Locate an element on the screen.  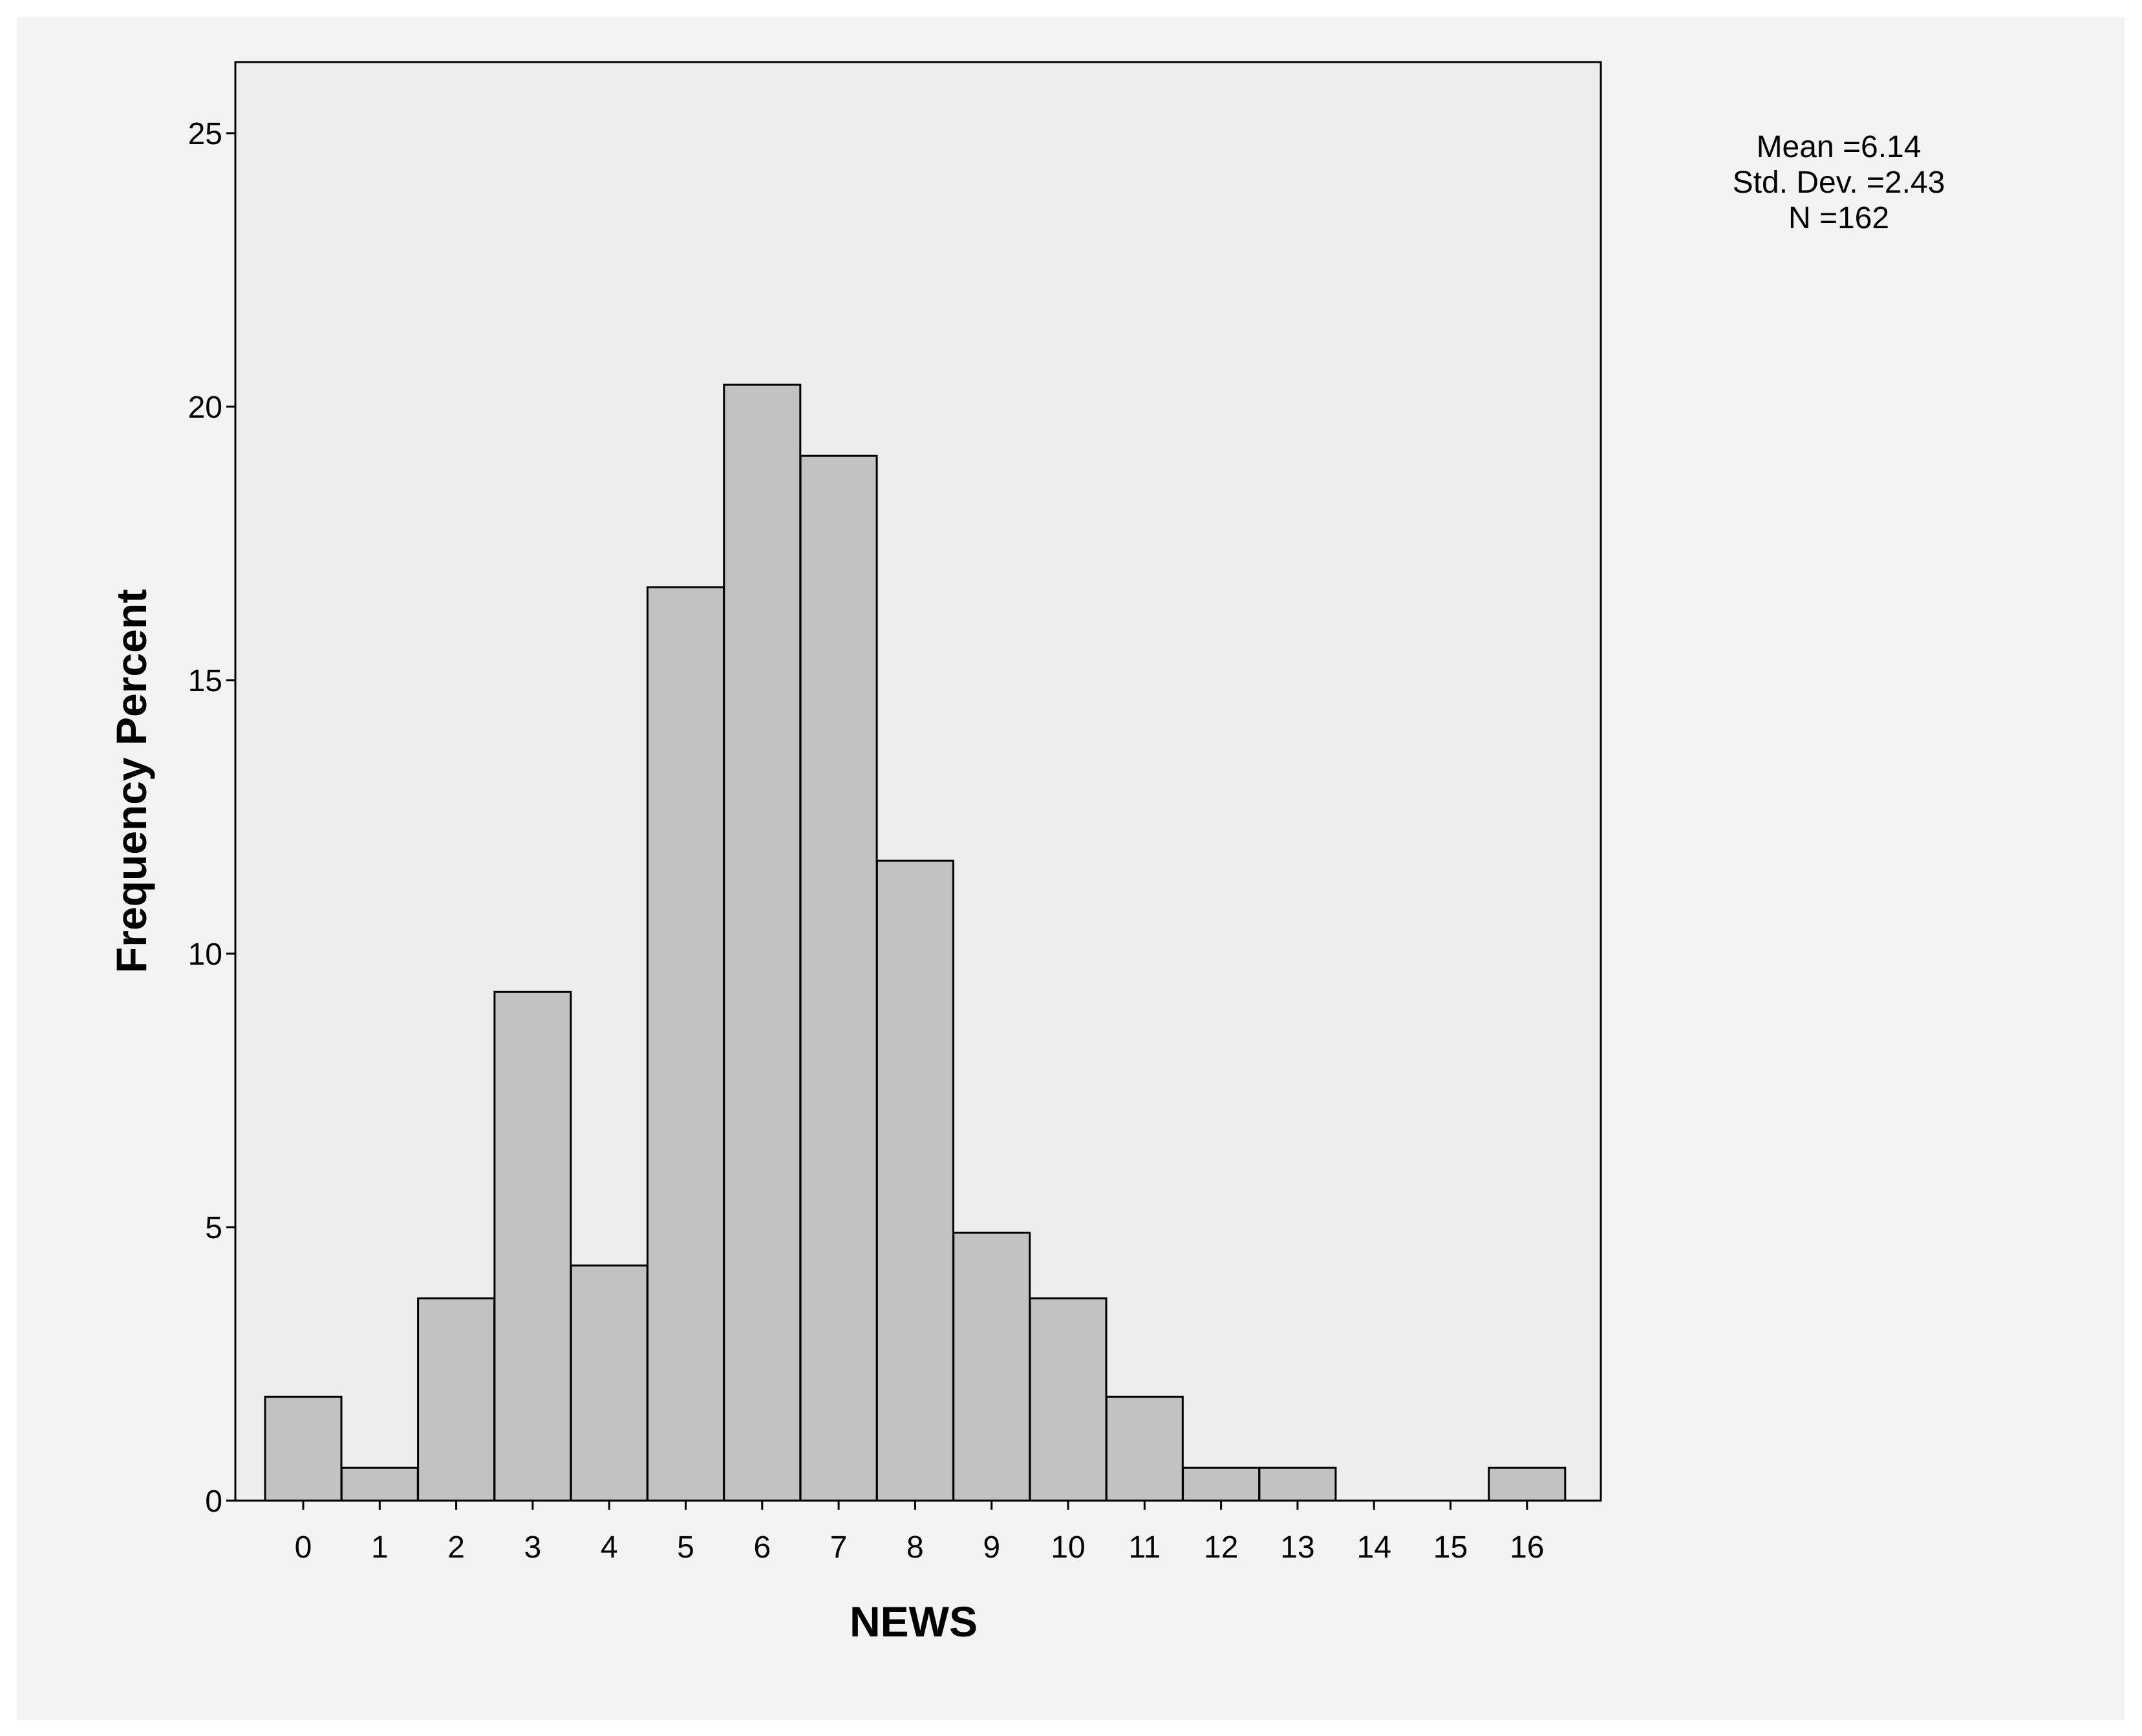
x-tick-label: 12 is located at coordinates (1221, 1547).